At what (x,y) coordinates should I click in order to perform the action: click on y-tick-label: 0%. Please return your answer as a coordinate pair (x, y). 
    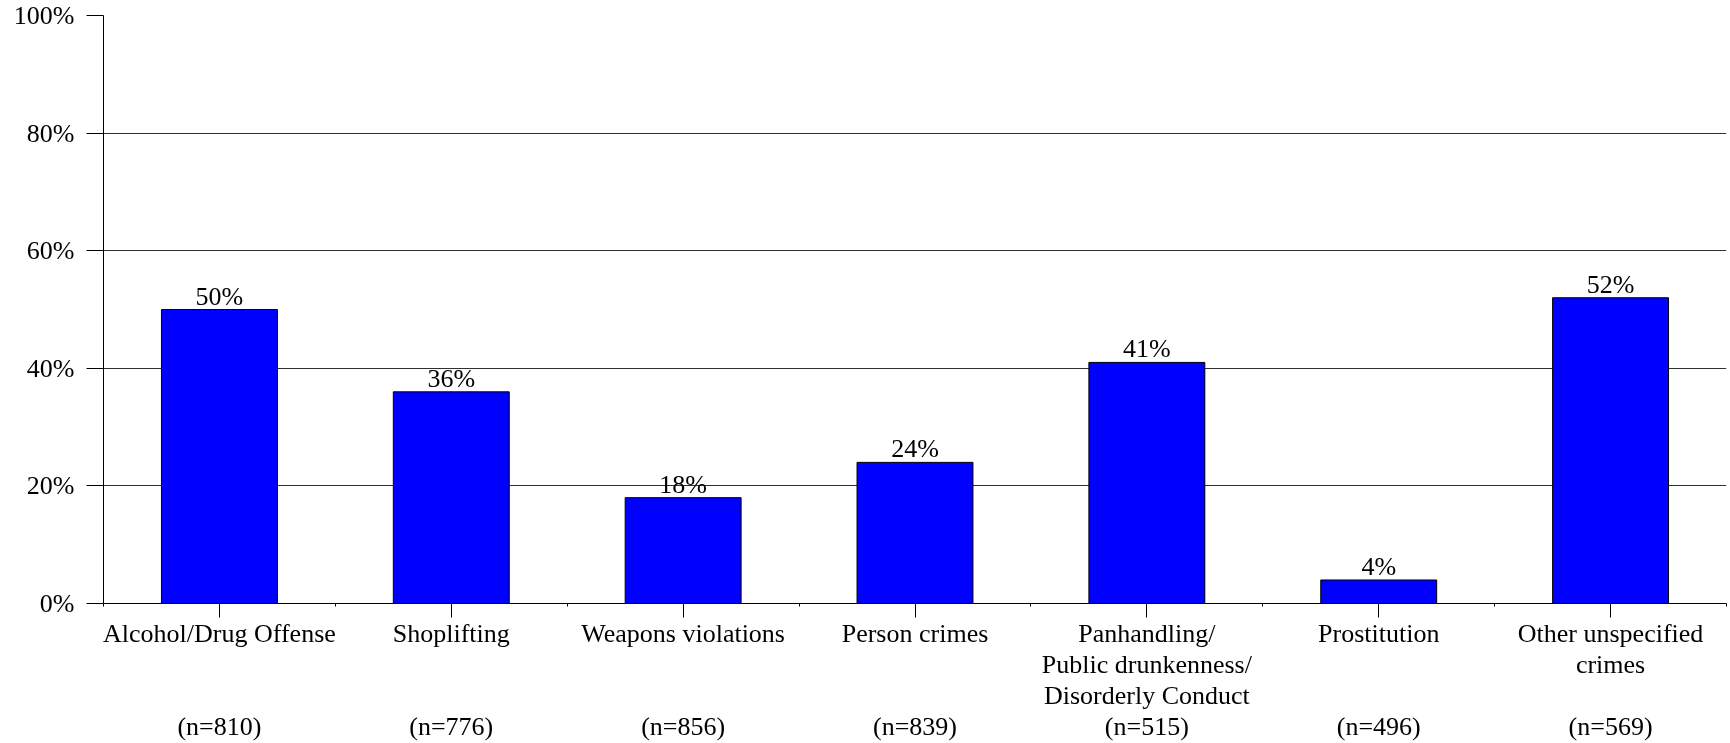
    Looking at the image, I should click on (57, 603).